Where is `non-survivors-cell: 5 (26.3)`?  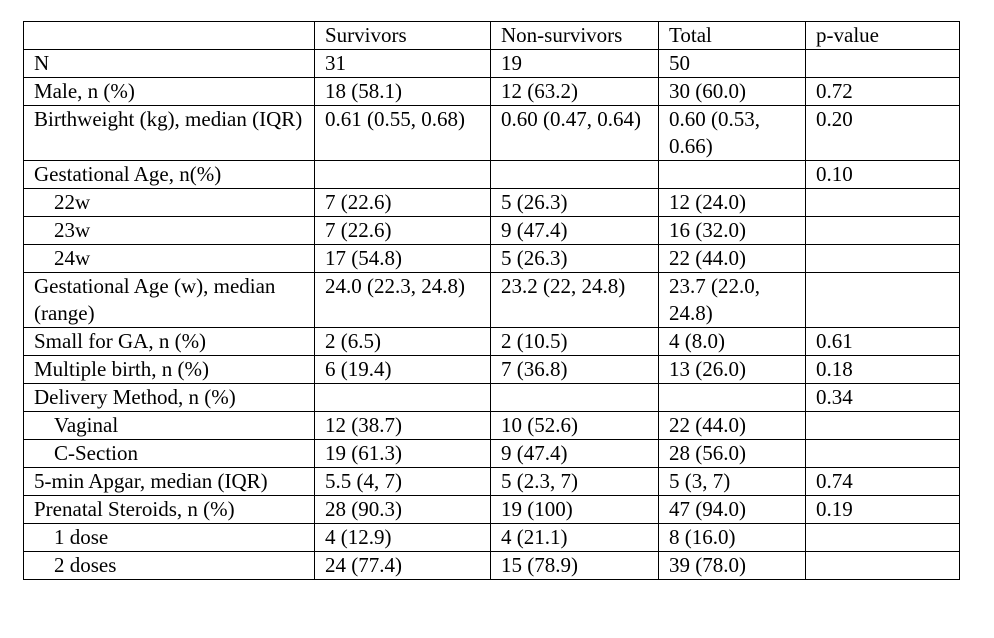
non-survivors-cell: 5 (26.3) is located at coordinates (574, 202).